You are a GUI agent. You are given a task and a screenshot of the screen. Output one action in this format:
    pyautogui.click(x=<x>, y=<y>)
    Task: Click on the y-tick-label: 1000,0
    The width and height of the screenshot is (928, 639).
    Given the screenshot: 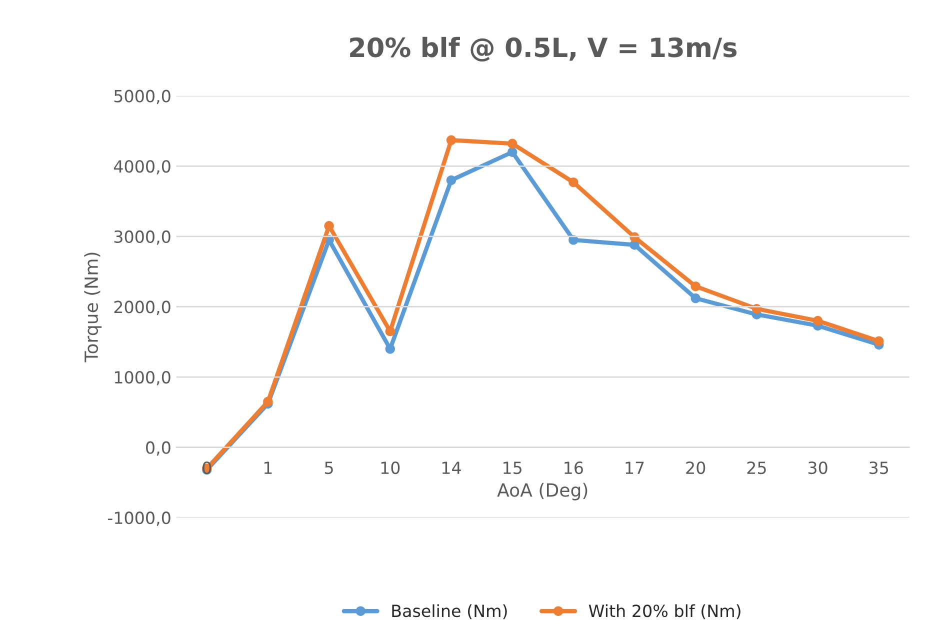 What is the action you would take?
    pyautogui.click(x=142, y=378)
    